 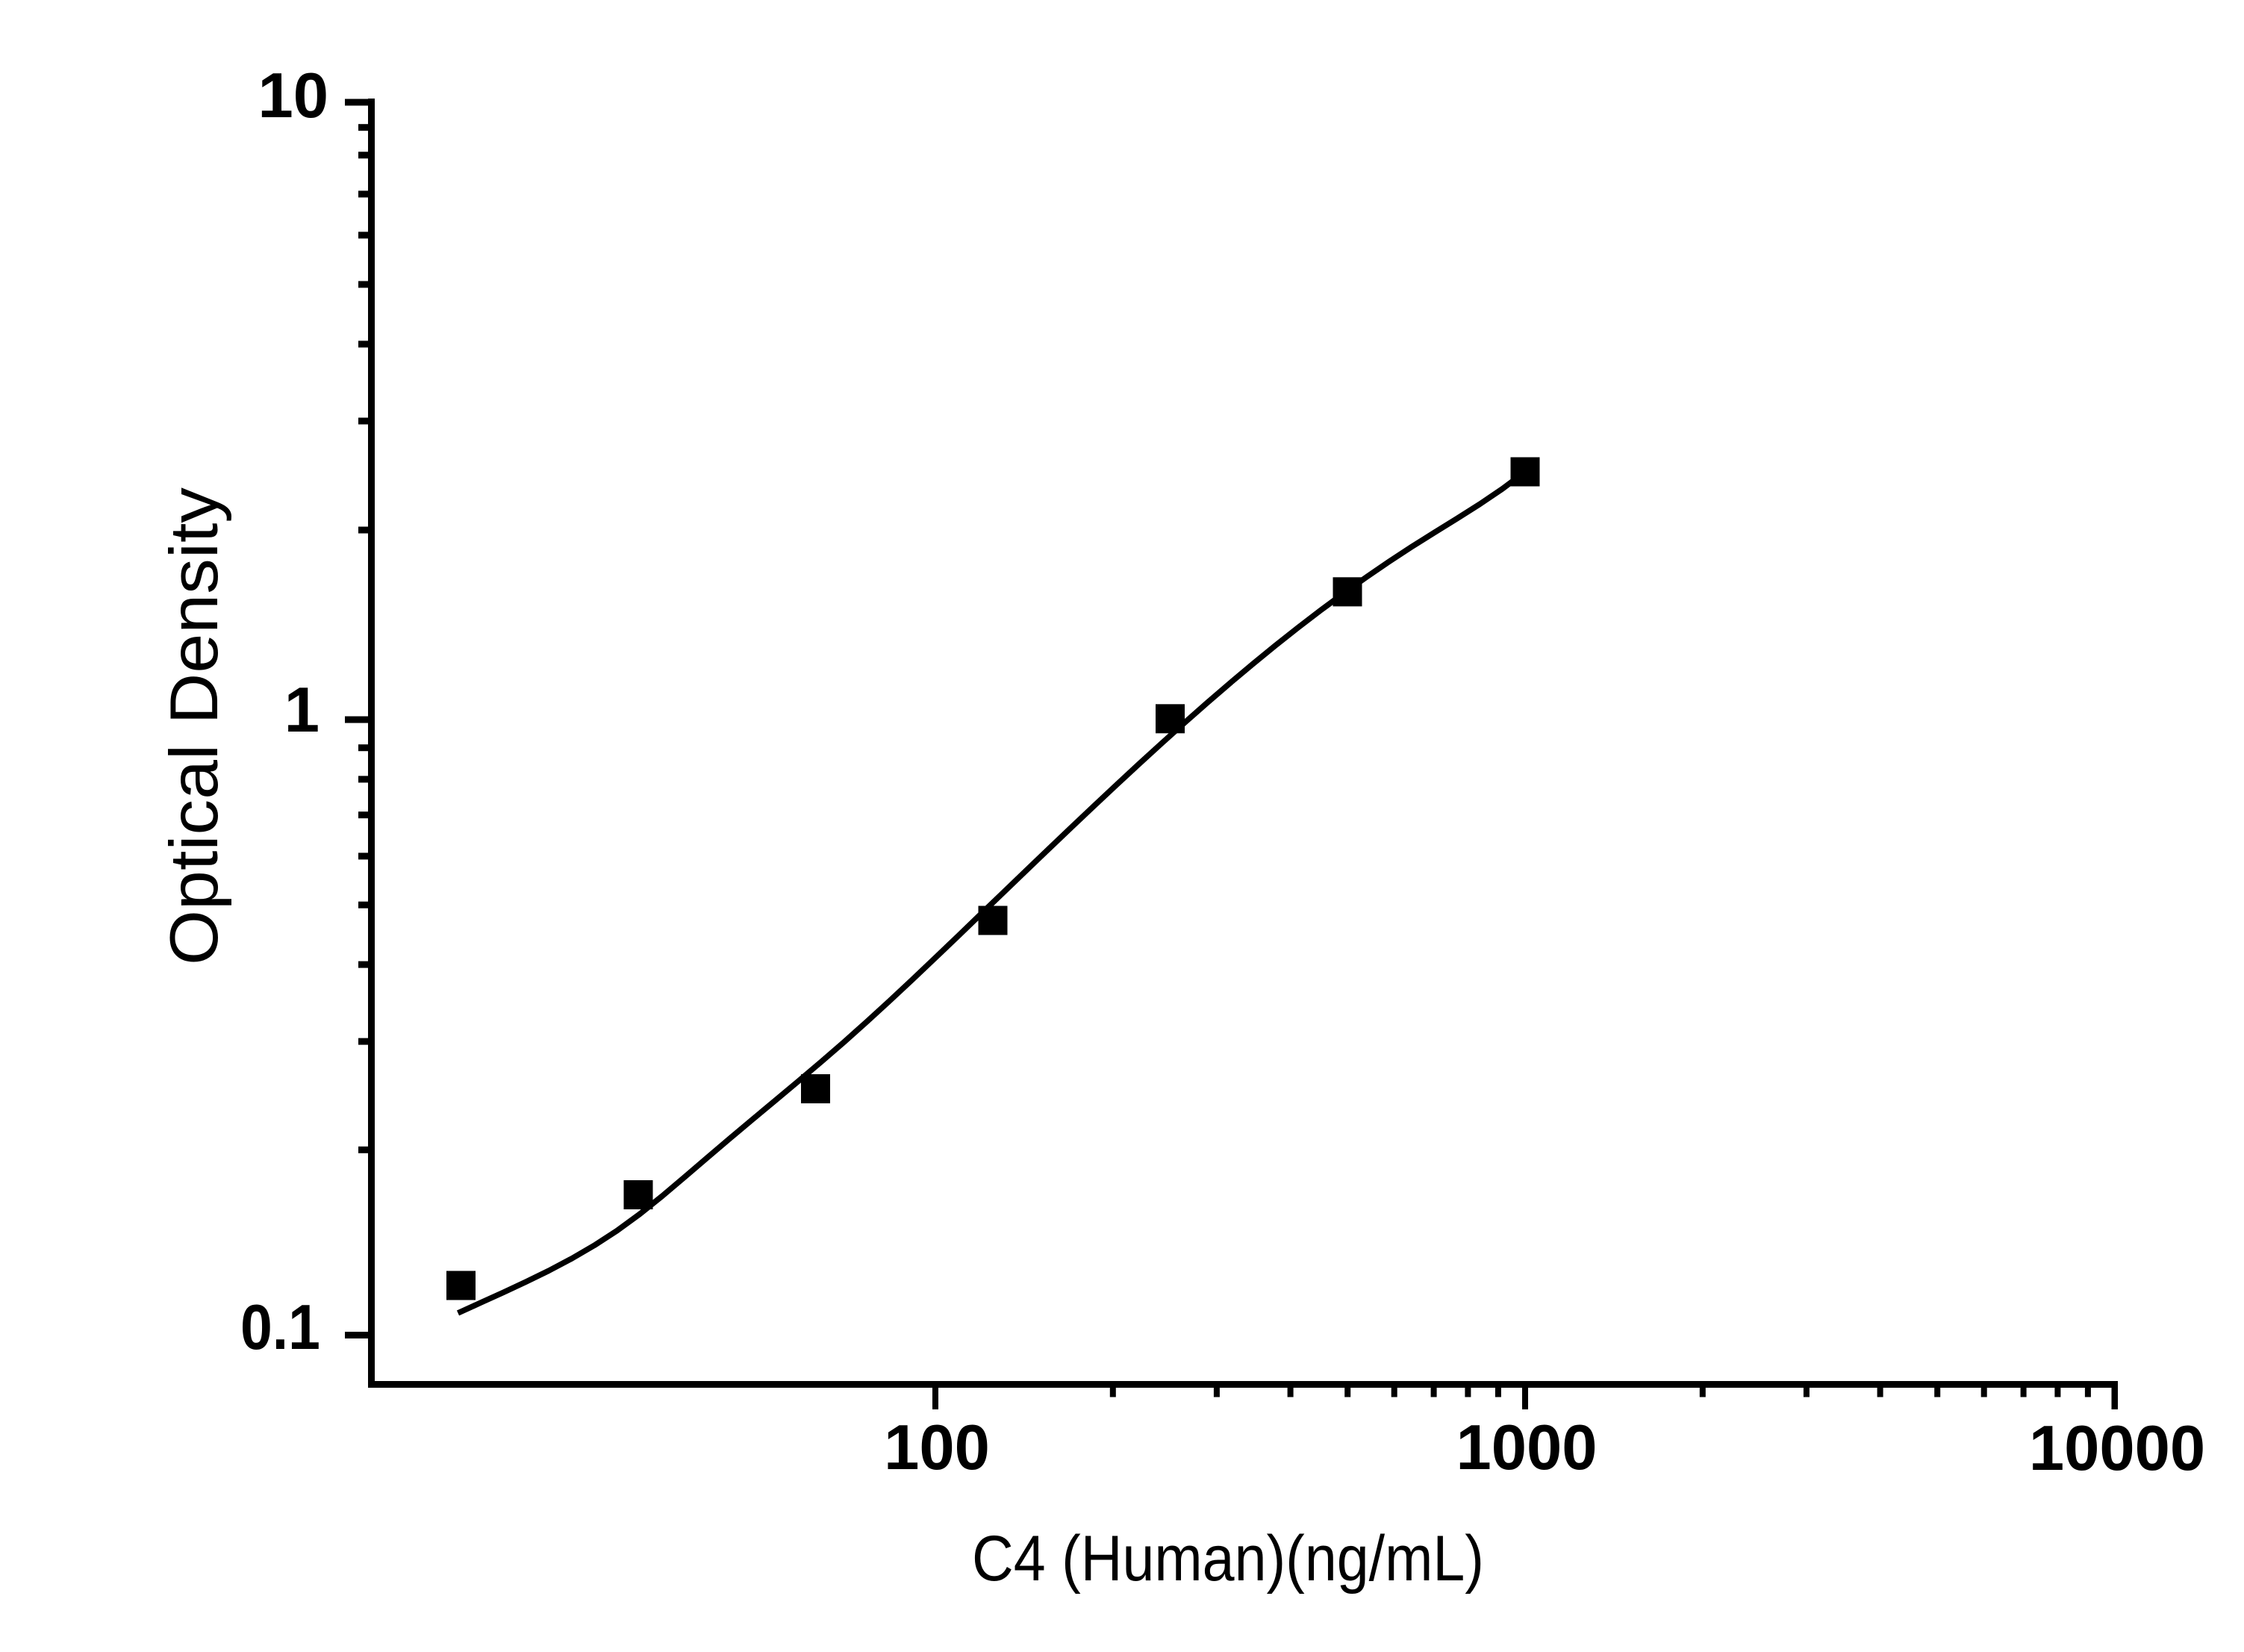 I want to click on svg-text: 100, so click(x=937, y=1447).